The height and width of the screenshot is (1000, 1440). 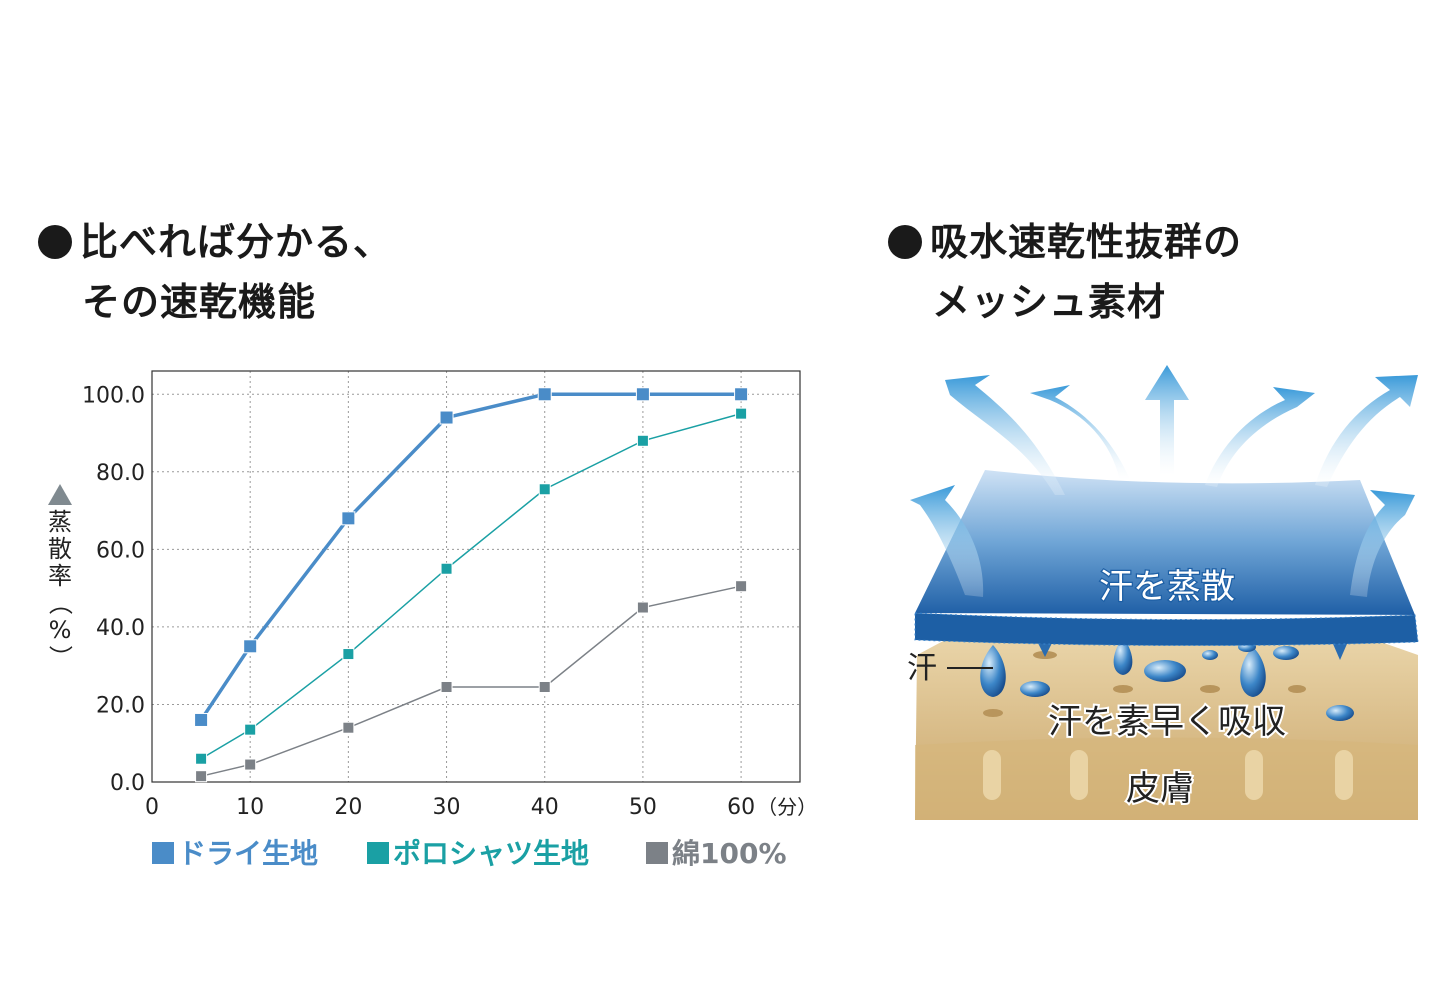 What do you see at coordinates (1166, 558) in the screenshot?
I see `fabric-layer` at bounding box center [1166, 558].